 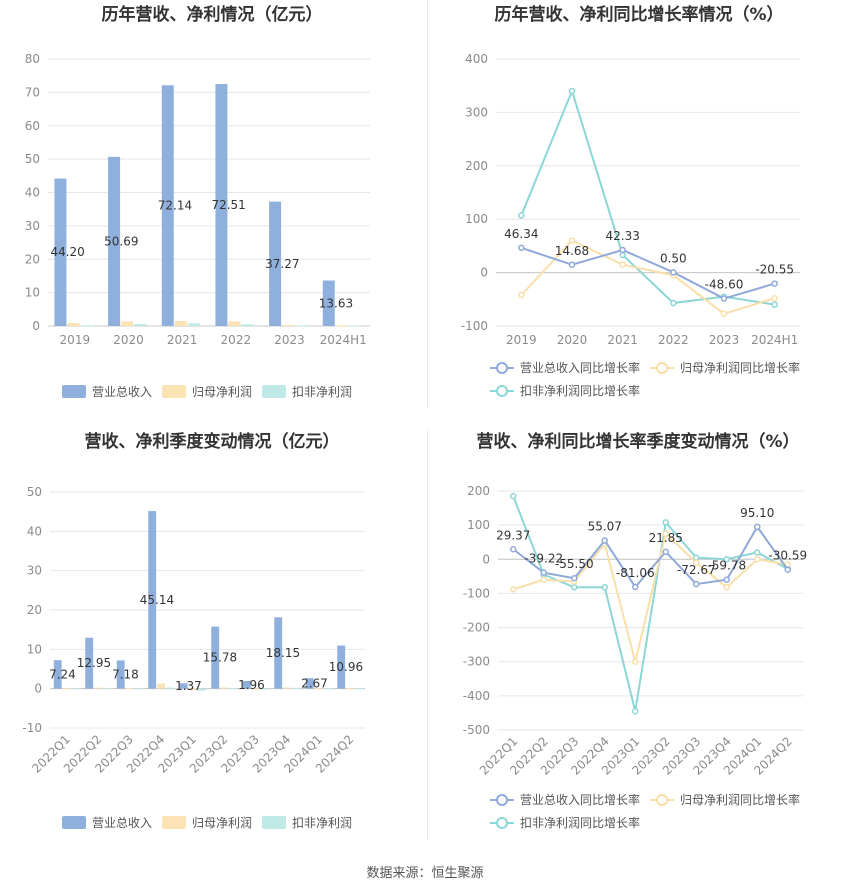 I want to click on y-tick-label: 80, so click(x=32, y=59).